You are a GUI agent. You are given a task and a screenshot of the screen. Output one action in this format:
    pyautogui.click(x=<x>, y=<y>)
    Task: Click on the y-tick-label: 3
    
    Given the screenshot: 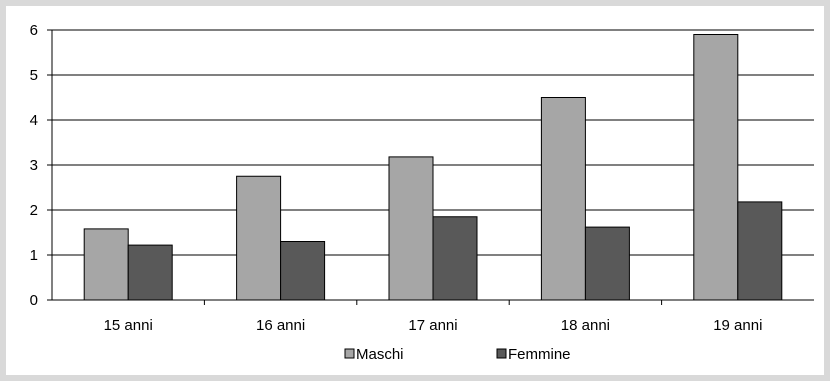 What is the action you would take?
    pyautogui.click(x=34, y=165)
    